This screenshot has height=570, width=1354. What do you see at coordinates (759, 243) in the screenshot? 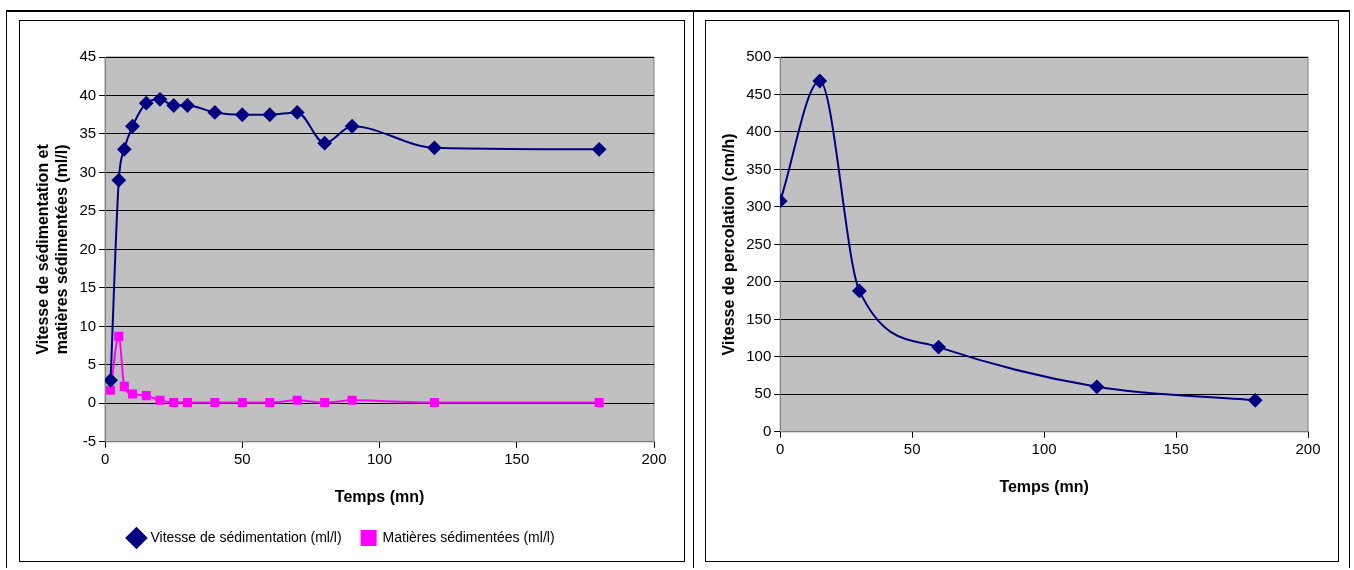
I see `y-tick-label: 250` at bounding box center [759, 243].